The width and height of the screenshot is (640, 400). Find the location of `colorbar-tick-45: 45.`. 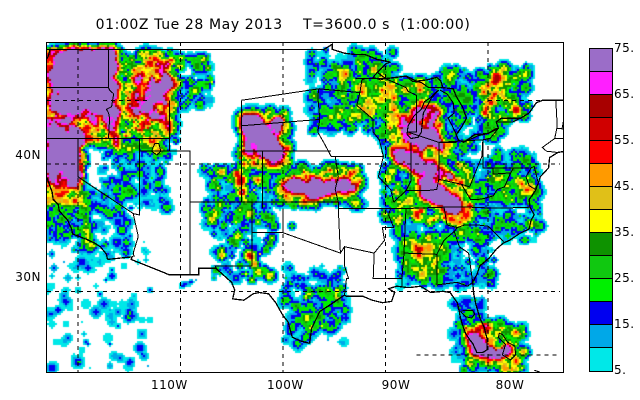

colorbar-tick-45: 45. is located at coordinates (624, 186).